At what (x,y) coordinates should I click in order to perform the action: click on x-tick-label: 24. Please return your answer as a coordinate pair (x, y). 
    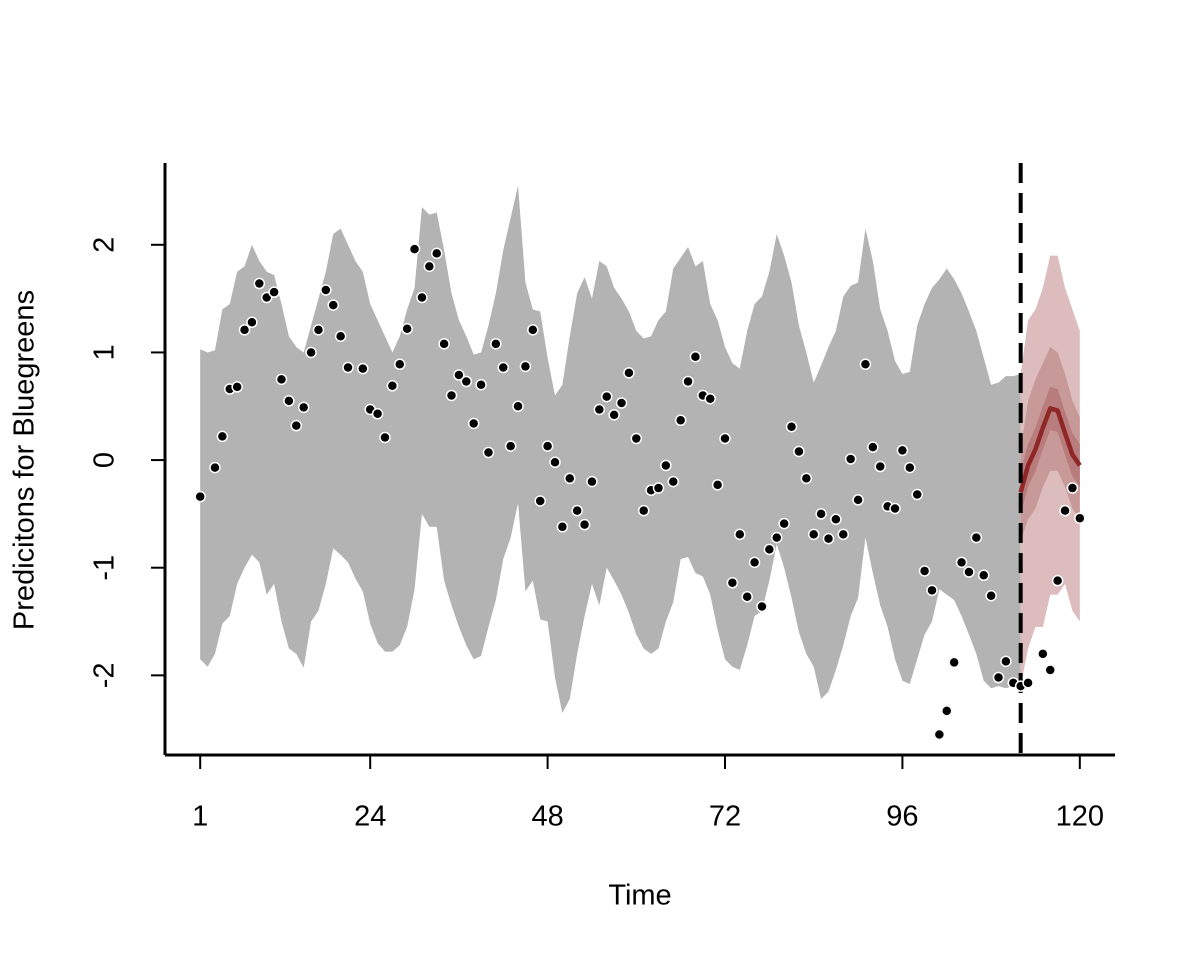
    Looking at the image, I should click on (370, 817).